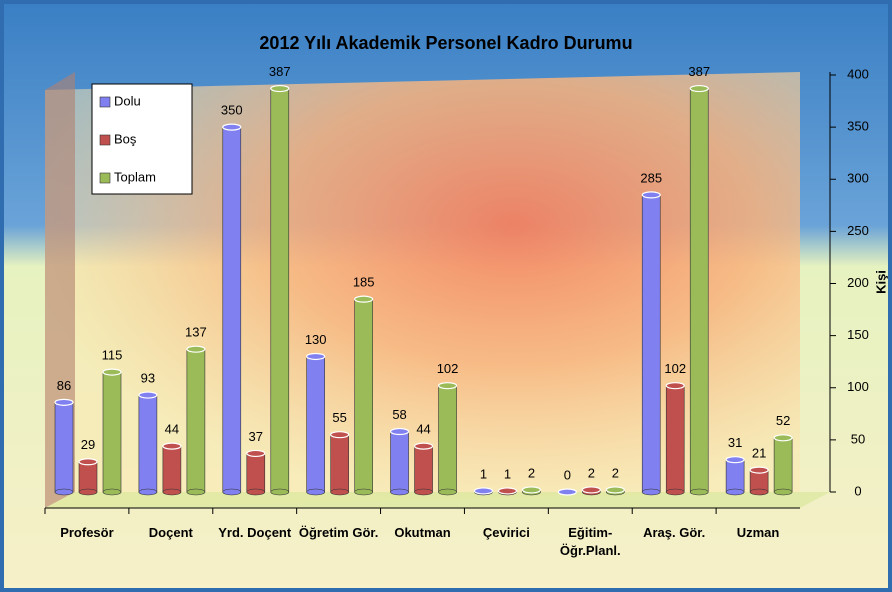  What do you see at coordinates (783, 420) in the screenshot?
I see `data-label: 52` at bounding box center [783, 420].